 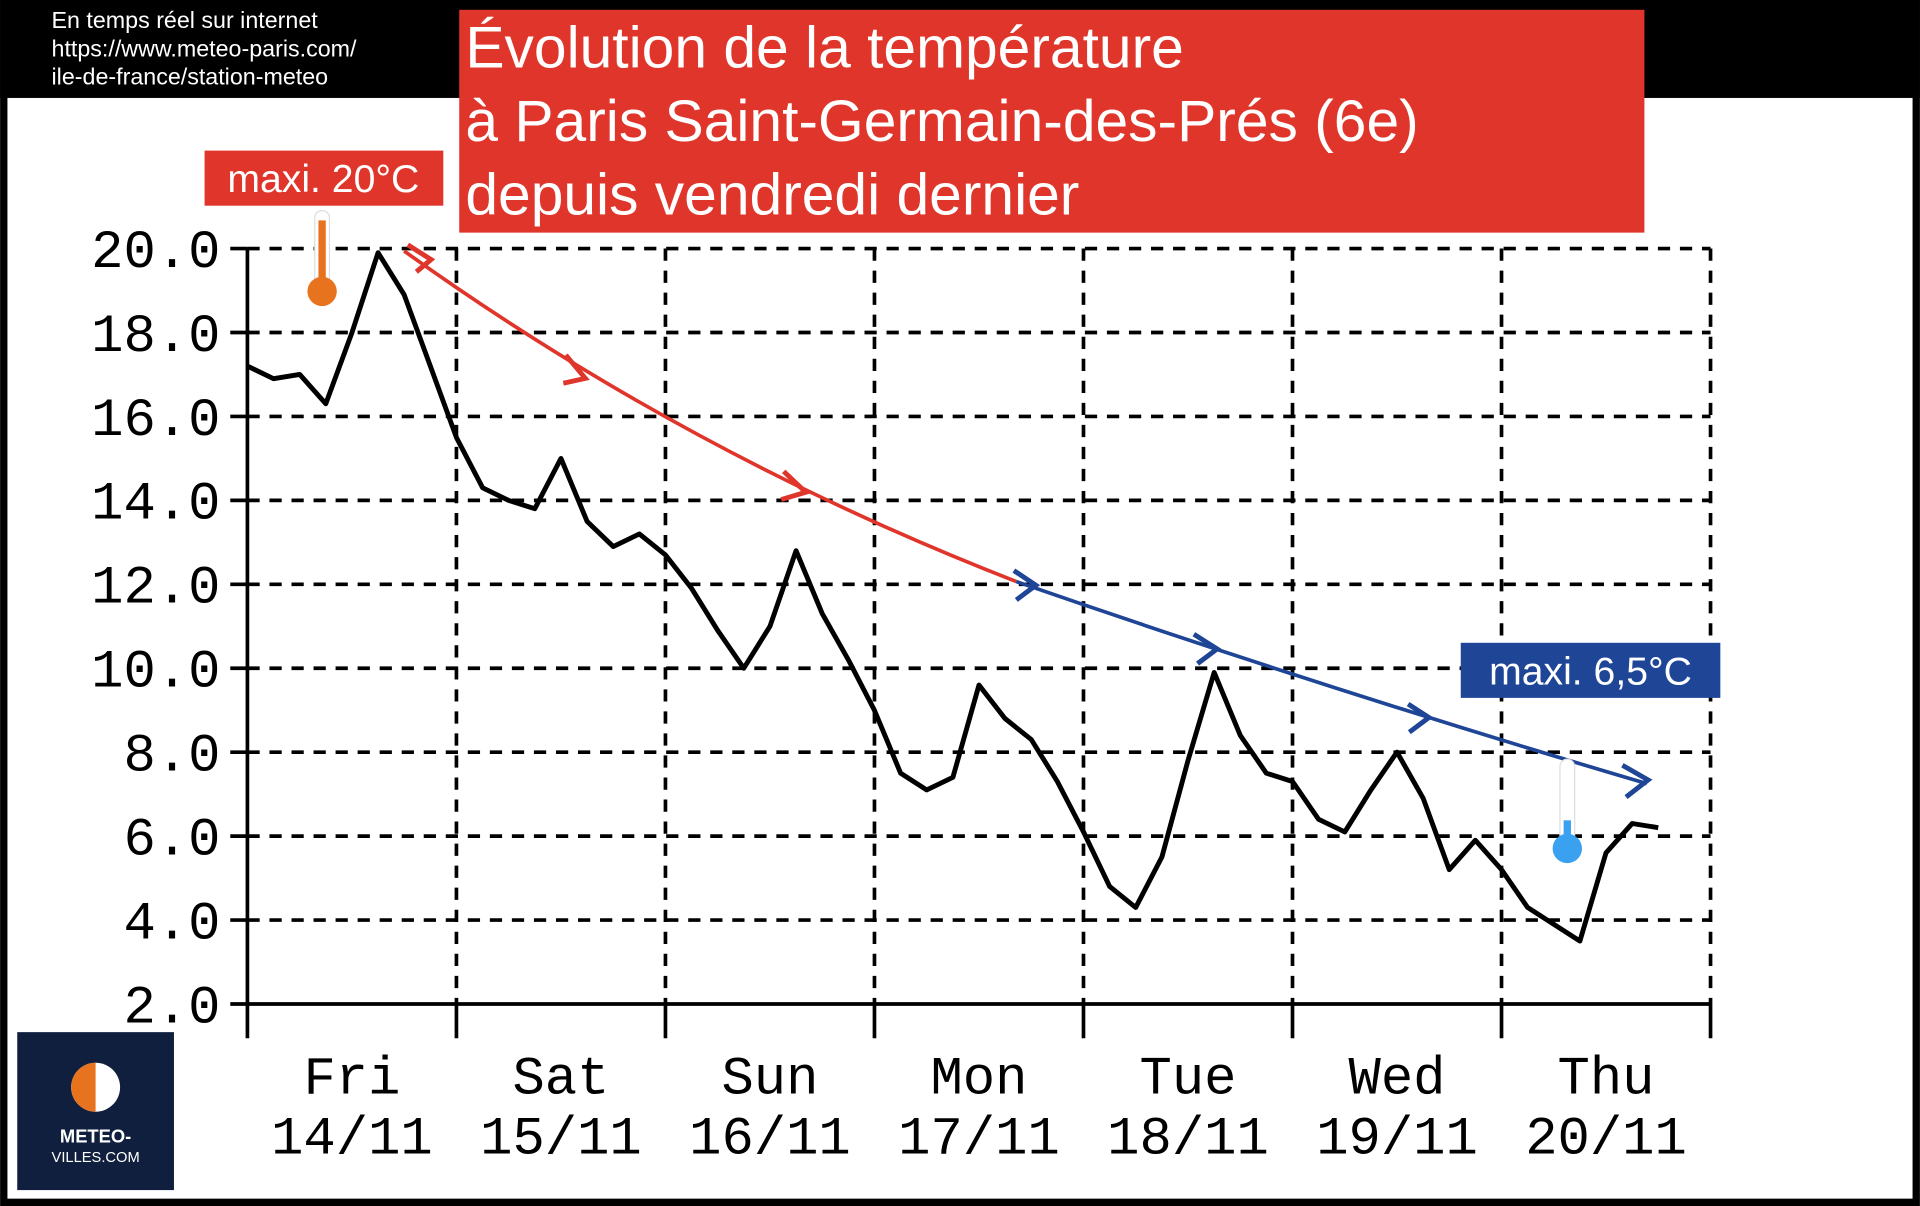 I want to click on y-tick-label: 16.0, so click(x=155, y=421).